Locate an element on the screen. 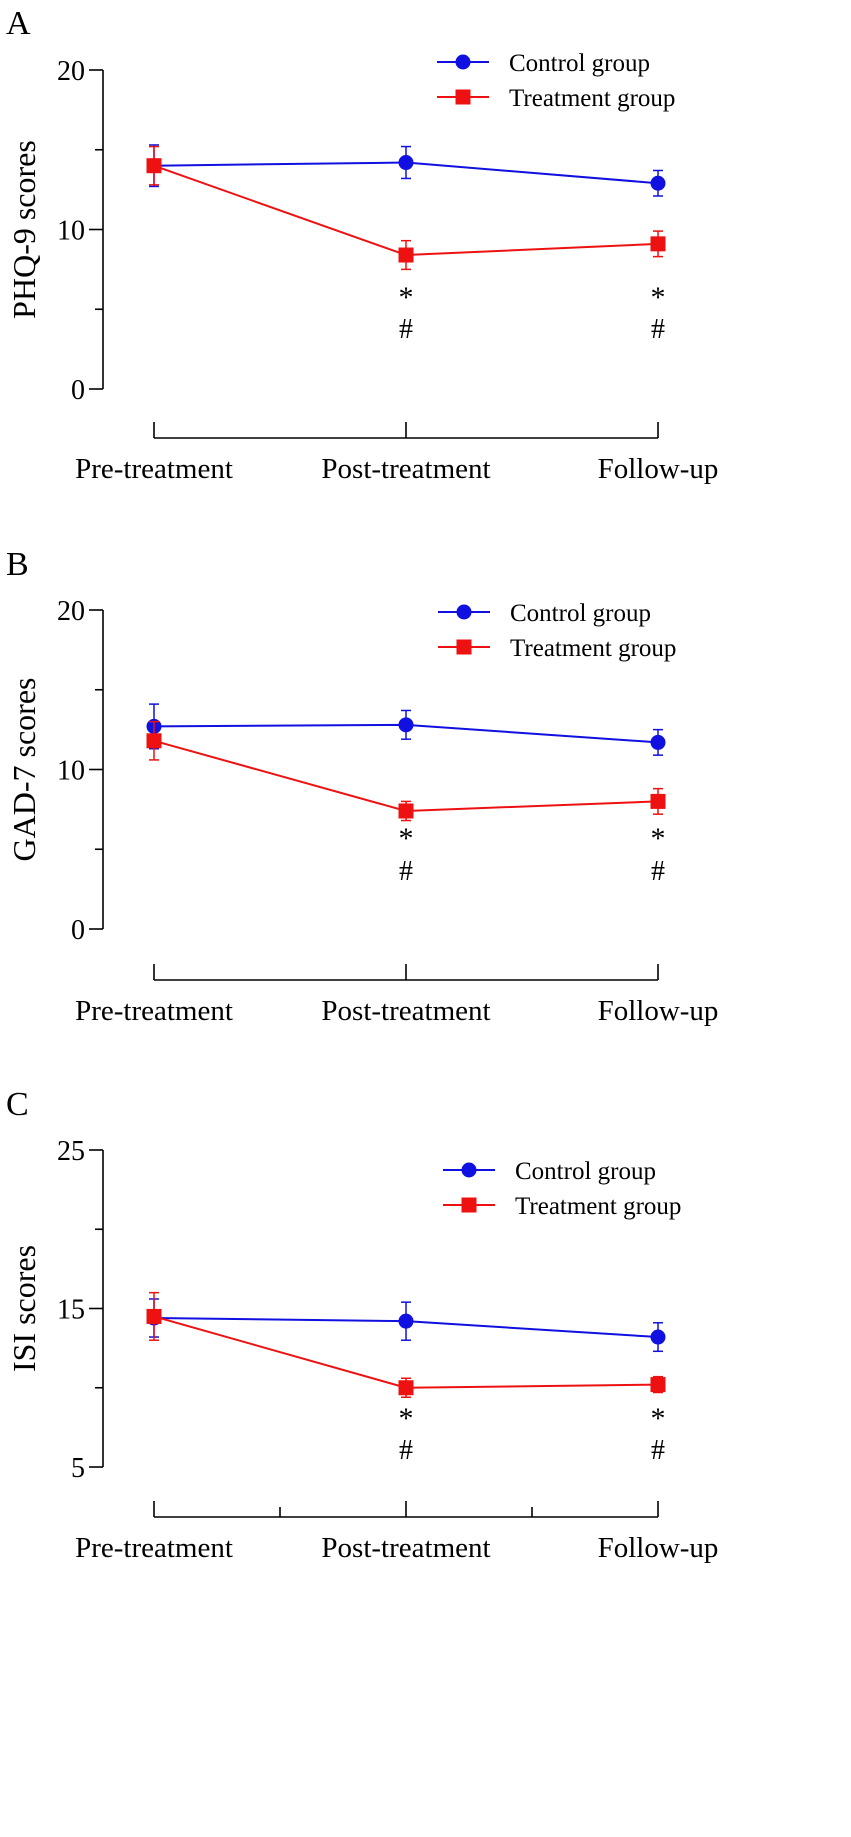 The height and width of the screenshot is (1837, 851). y-tick-label: 25 is located at coordinates (71, 1151).